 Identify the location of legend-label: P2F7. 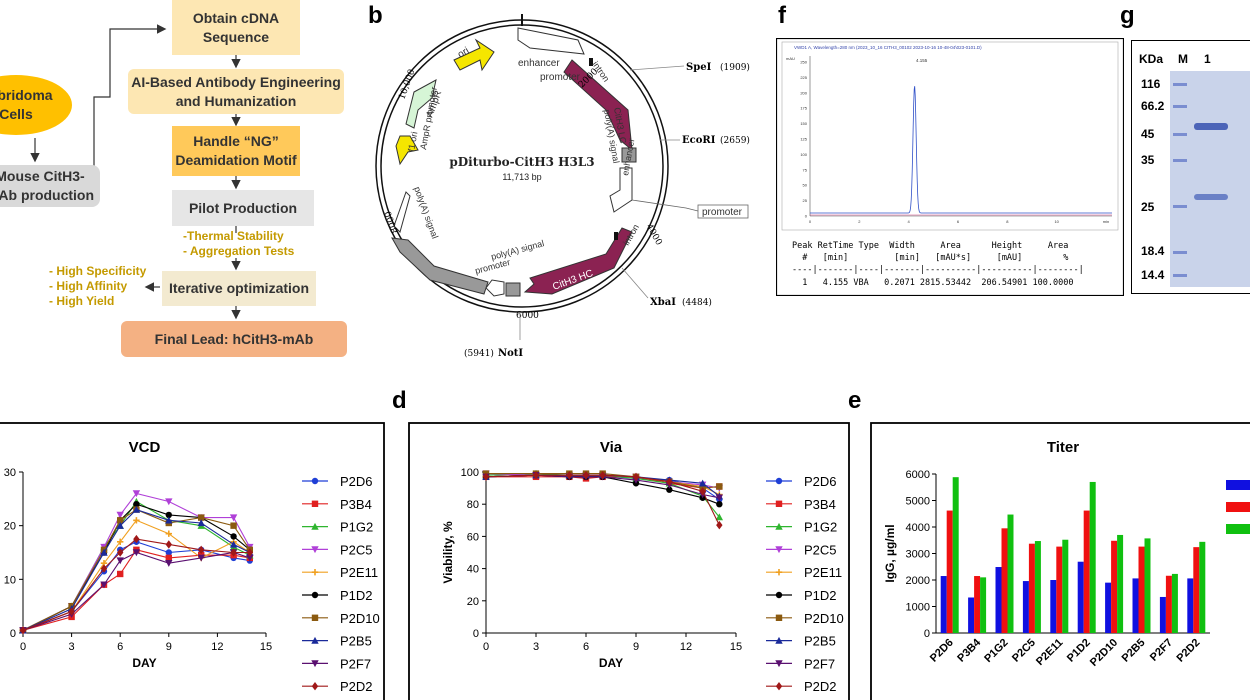
(819, 663).